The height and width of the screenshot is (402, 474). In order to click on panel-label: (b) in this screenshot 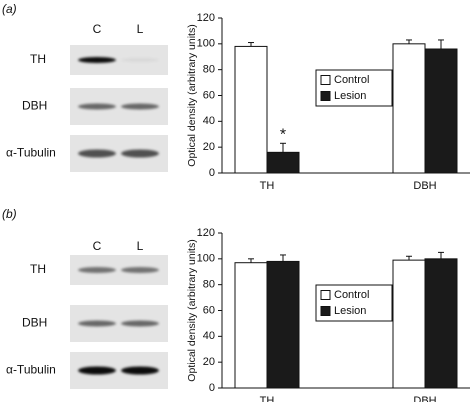, I will do `click(9, 214)`.